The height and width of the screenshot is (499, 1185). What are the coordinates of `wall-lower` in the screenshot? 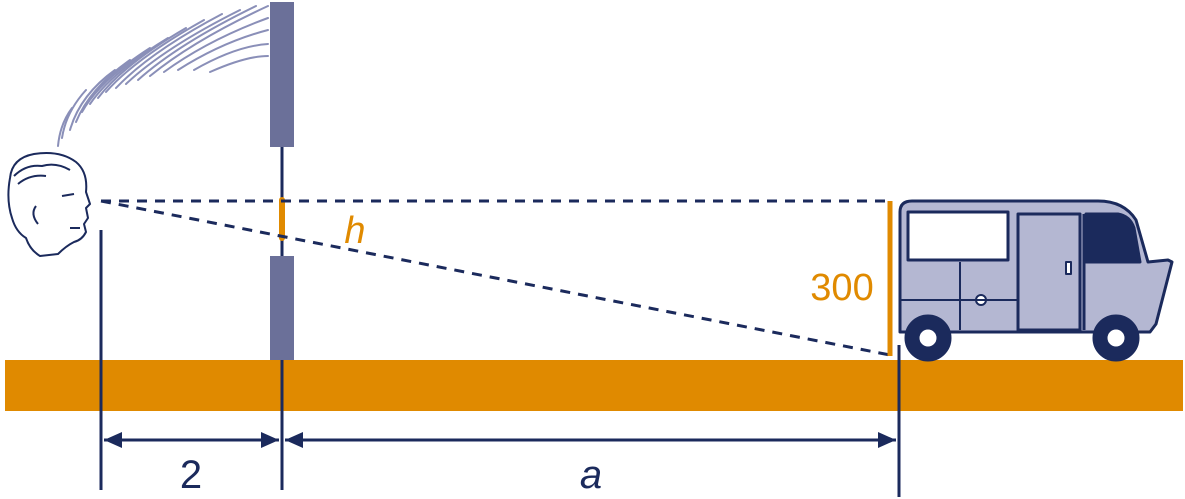 It's located at (282, 308).